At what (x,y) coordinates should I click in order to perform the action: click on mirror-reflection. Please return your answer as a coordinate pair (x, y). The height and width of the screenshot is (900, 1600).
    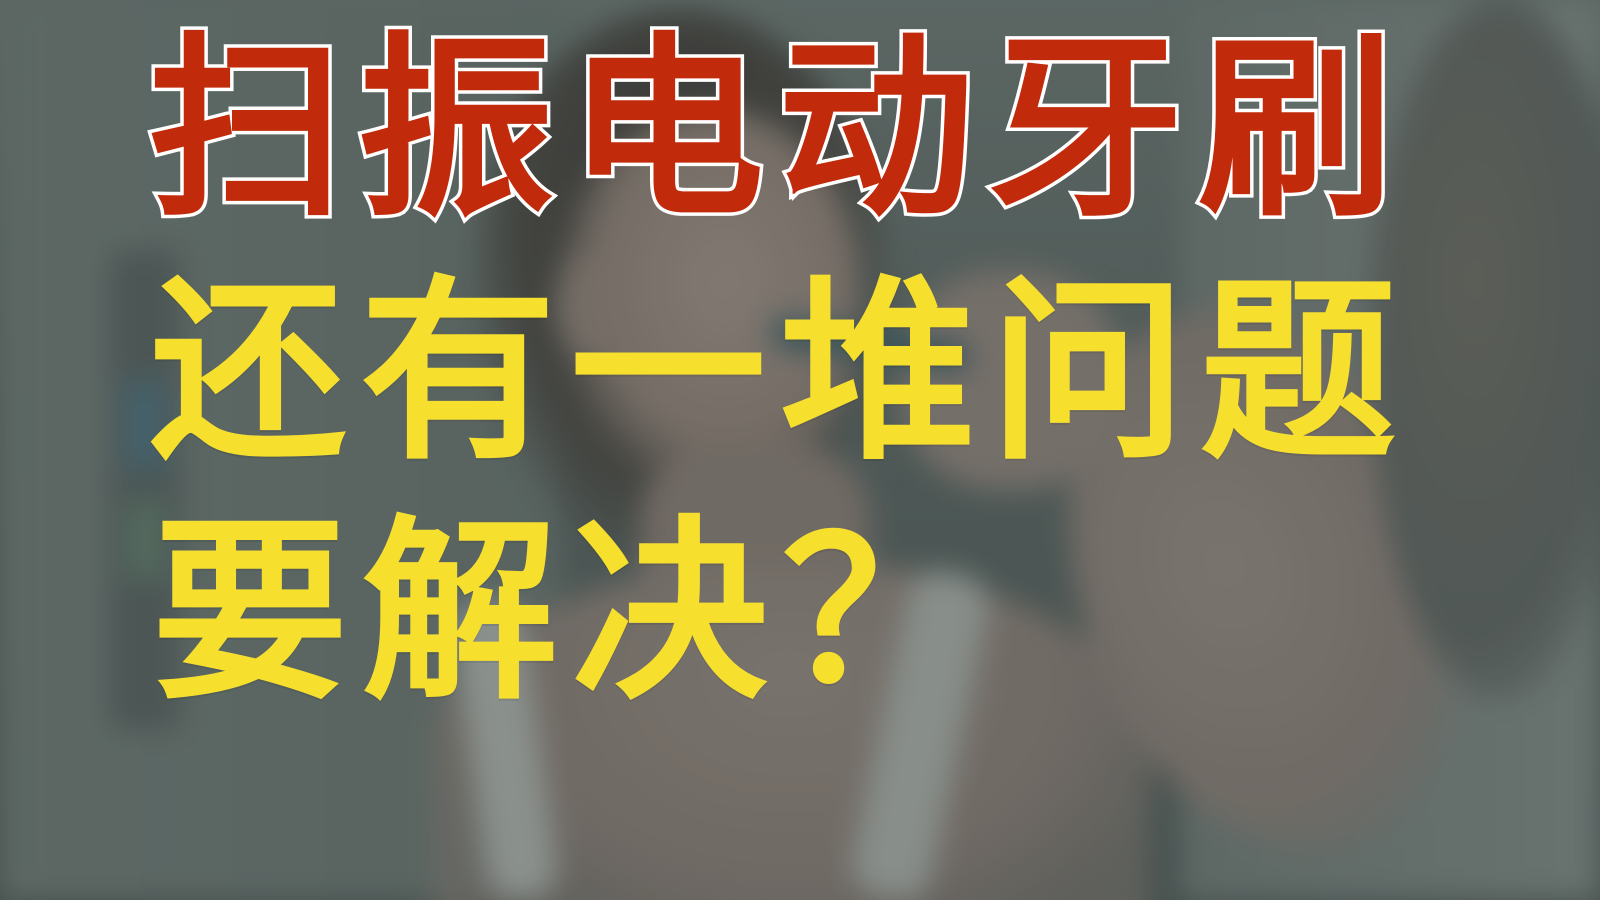
    Looking at the image, I should click on (1485, 350).